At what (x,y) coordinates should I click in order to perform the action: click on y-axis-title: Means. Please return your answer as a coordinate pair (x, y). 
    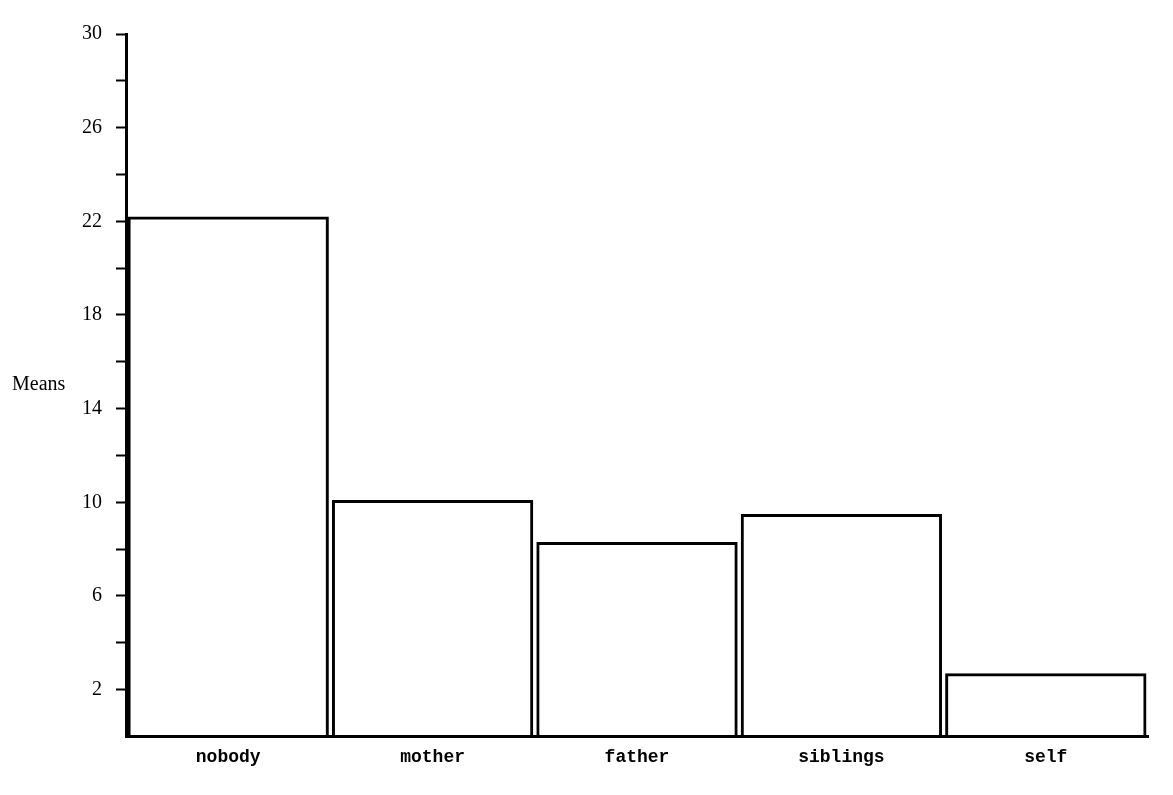
    Looking at the image, I should click on (39, 383).